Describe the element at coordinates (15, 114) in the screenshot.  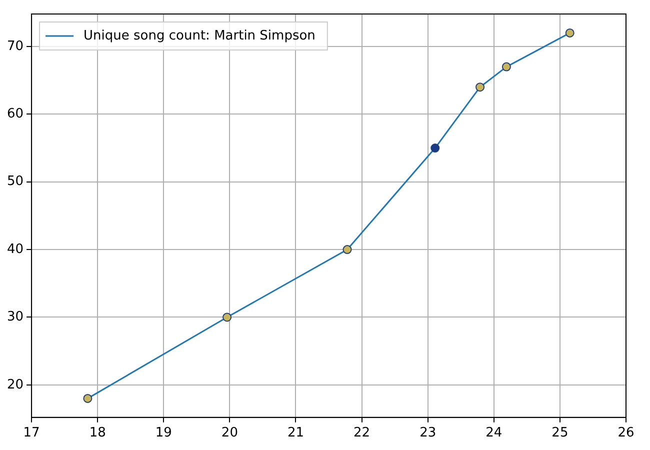
I see `y-tick-label: 60` at that location.